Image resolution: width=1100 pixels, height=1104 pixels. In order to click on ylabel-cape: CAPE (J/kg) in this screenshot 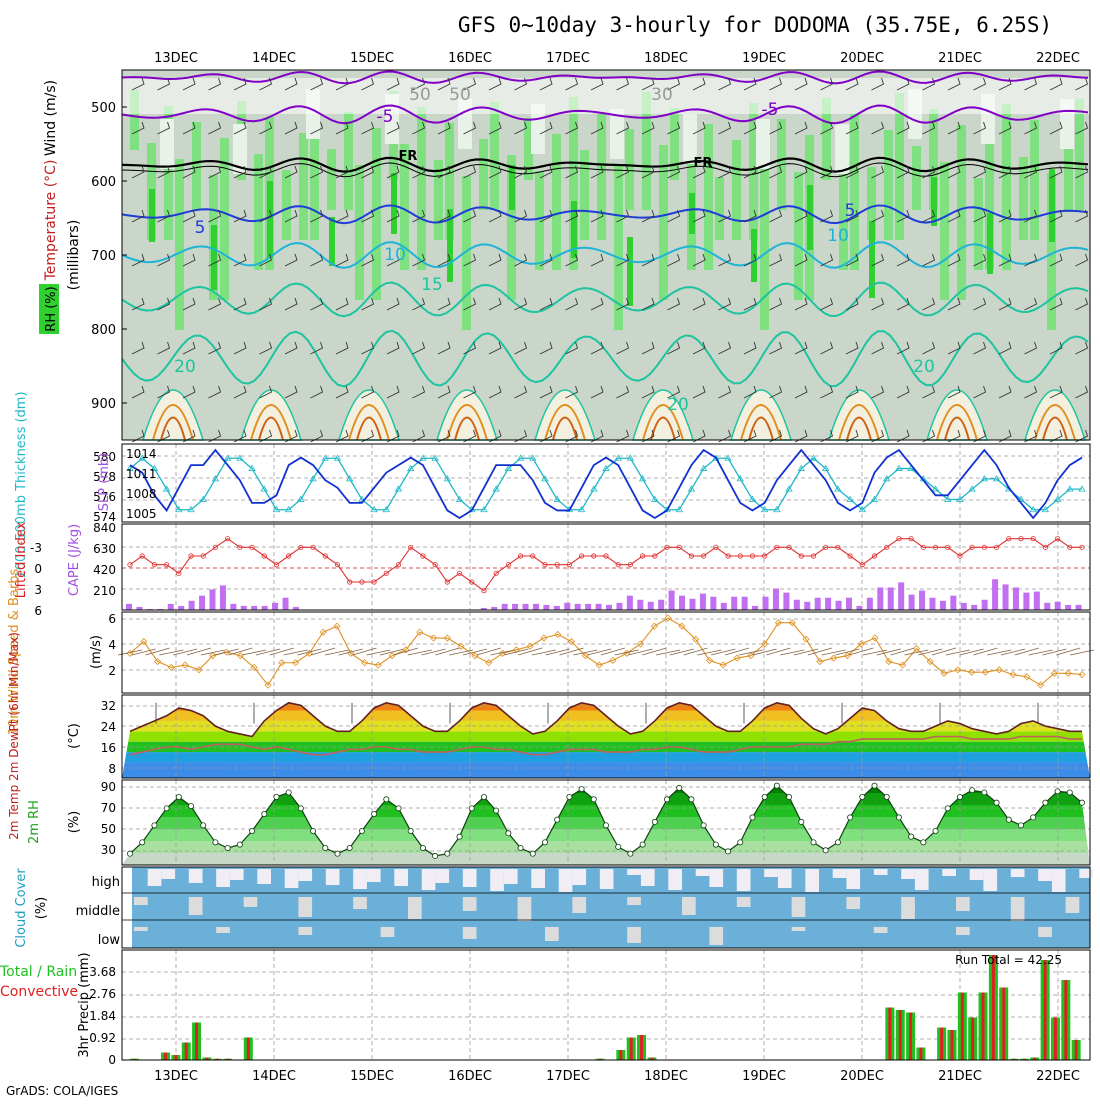, I will do `click(74, 560)`.